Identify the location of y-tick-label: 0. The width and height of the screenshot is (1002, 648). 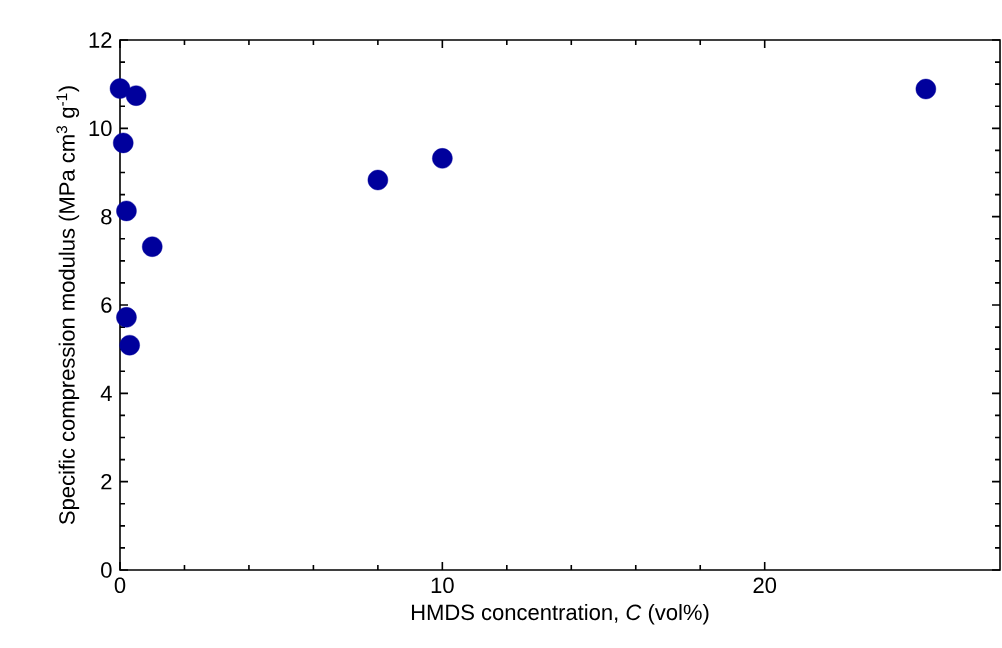
(106, 570).